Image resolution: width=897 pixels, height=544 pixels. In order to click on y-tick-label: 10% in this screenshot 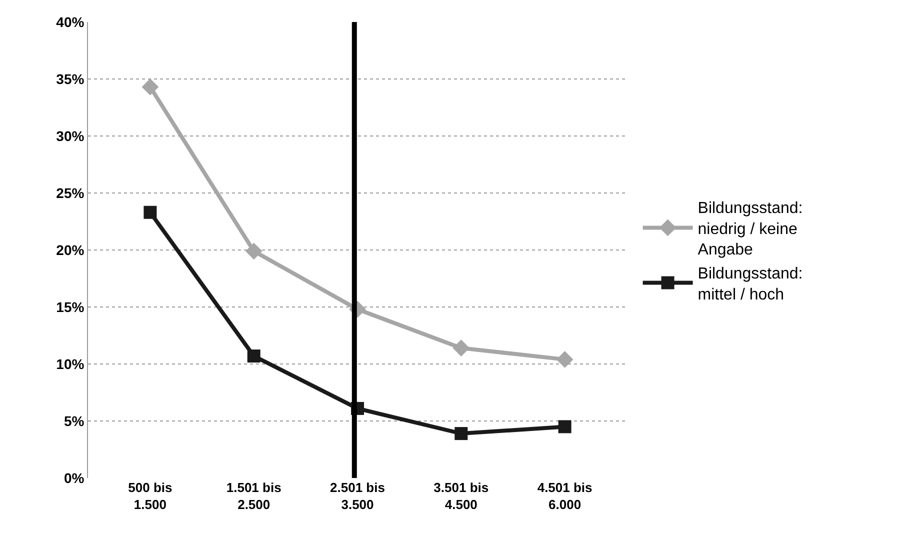, I will do `click(70, 364)`.